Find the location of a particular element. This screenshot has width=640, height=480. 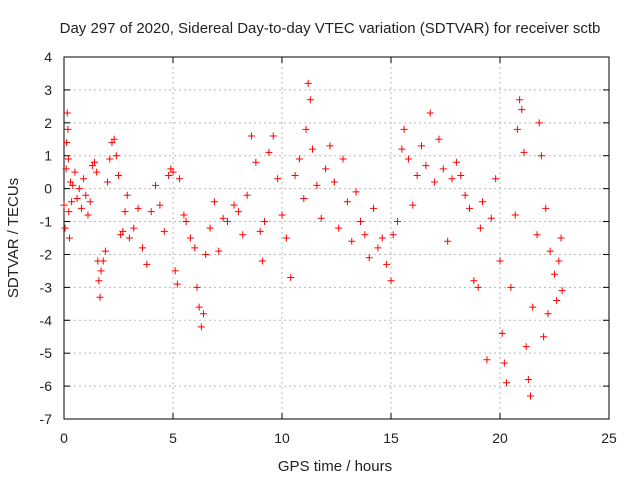

y-axis-label: SDTVAR / TECUs is located at coordinates (13, 238).